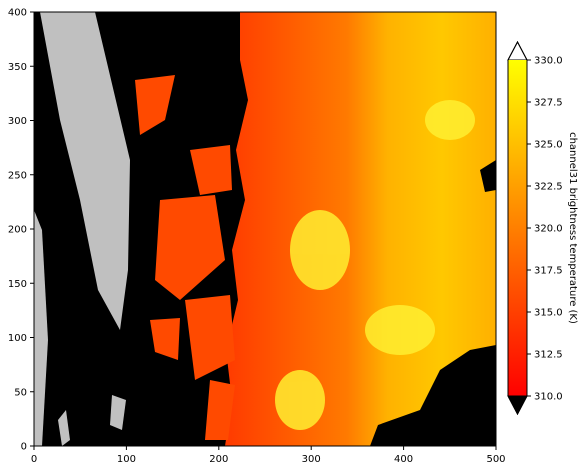 The width and height of the screenshot is (583, 474). What do you see at coordinates (268, 455) in the screenshot?
I see `x-axis: 0 100 200 300 400 500` at bounding box center [268, 455].